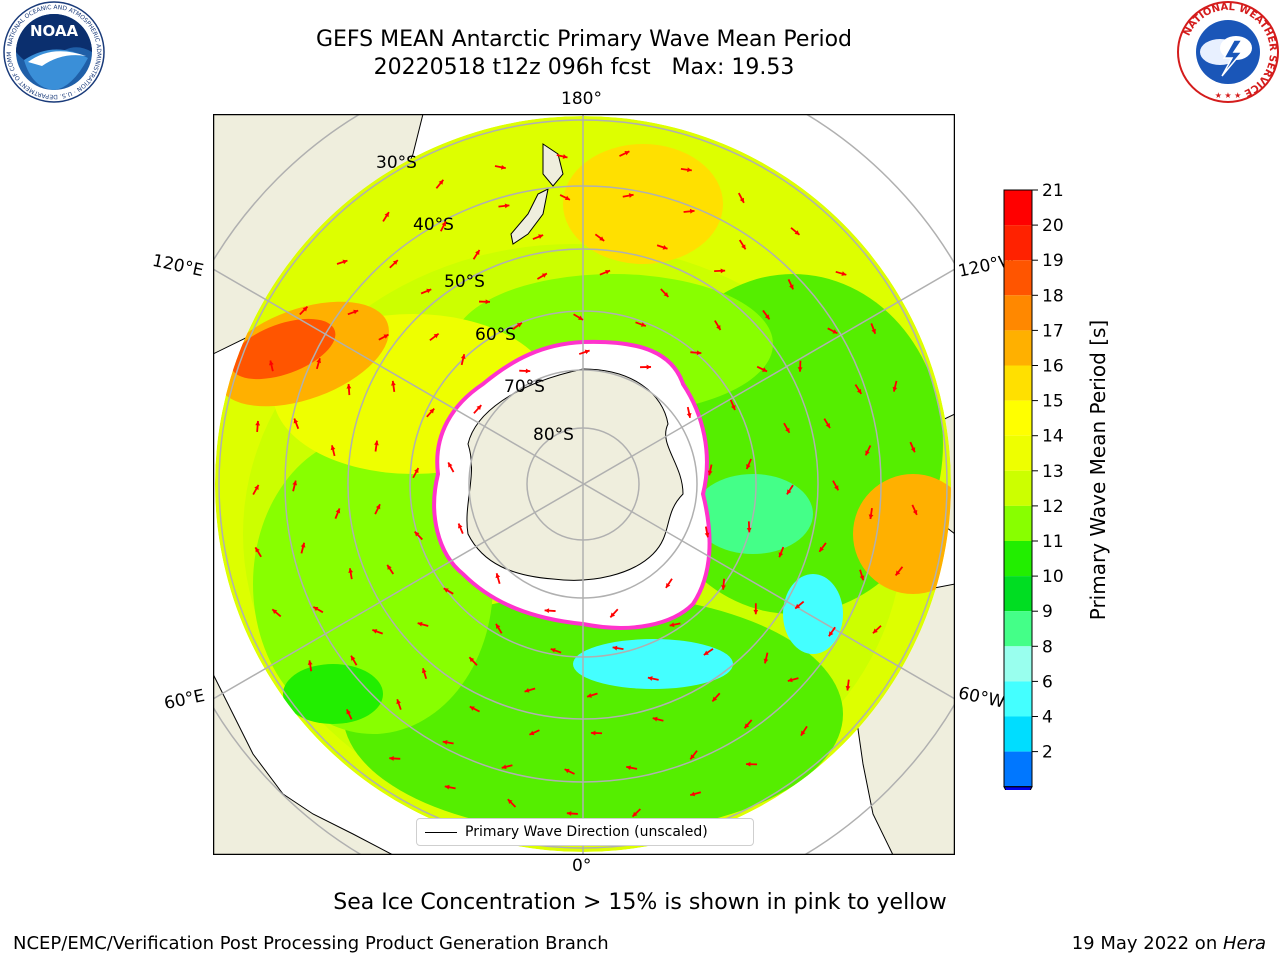 The width and height of the screenshot is (1280, 960). Describe the element at coordinates (581, 99) in the screenshot. I see `lon-label-180: 180°` at that location.